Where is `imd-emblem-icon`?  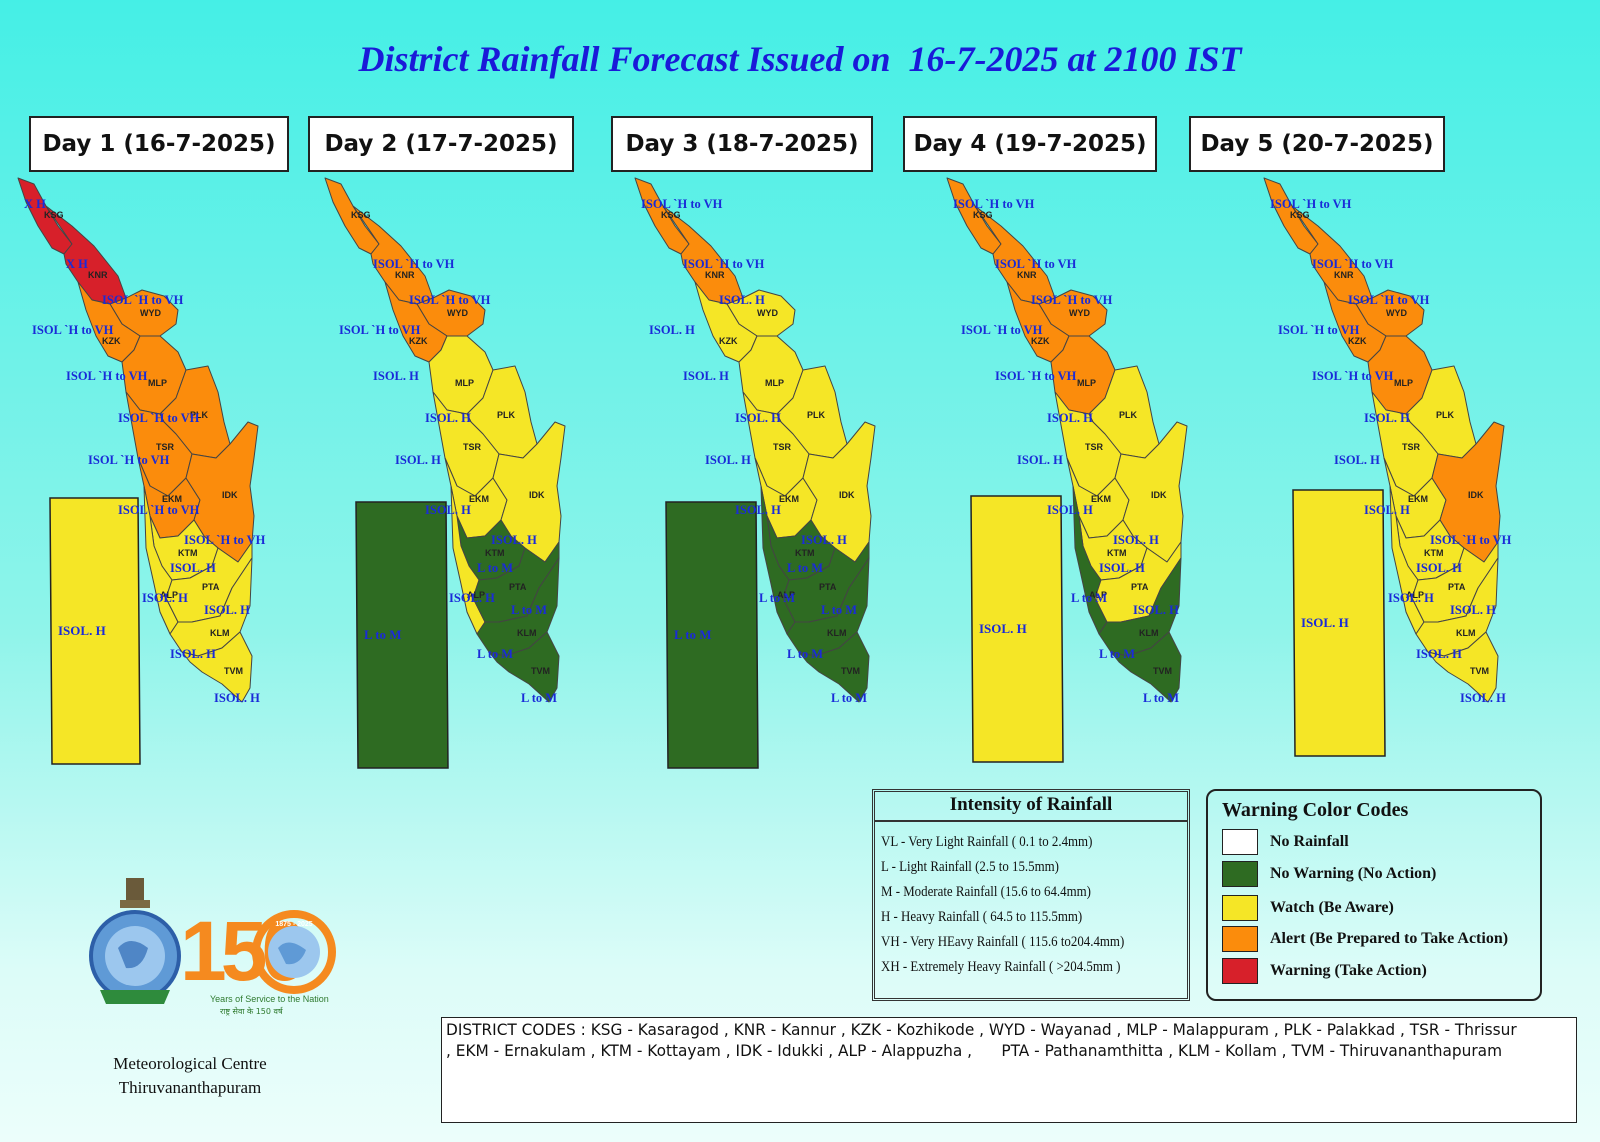 imd-emblem-icon is located at coordinates (135, 941).